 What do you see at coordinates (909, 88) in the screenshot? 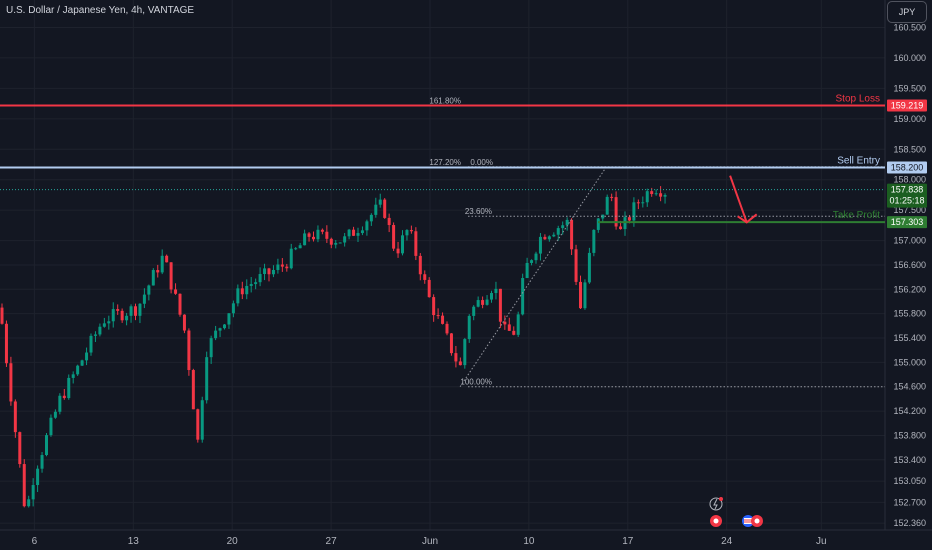
I see `y-tick-label: 159.500` at bounding box center [909, 88].